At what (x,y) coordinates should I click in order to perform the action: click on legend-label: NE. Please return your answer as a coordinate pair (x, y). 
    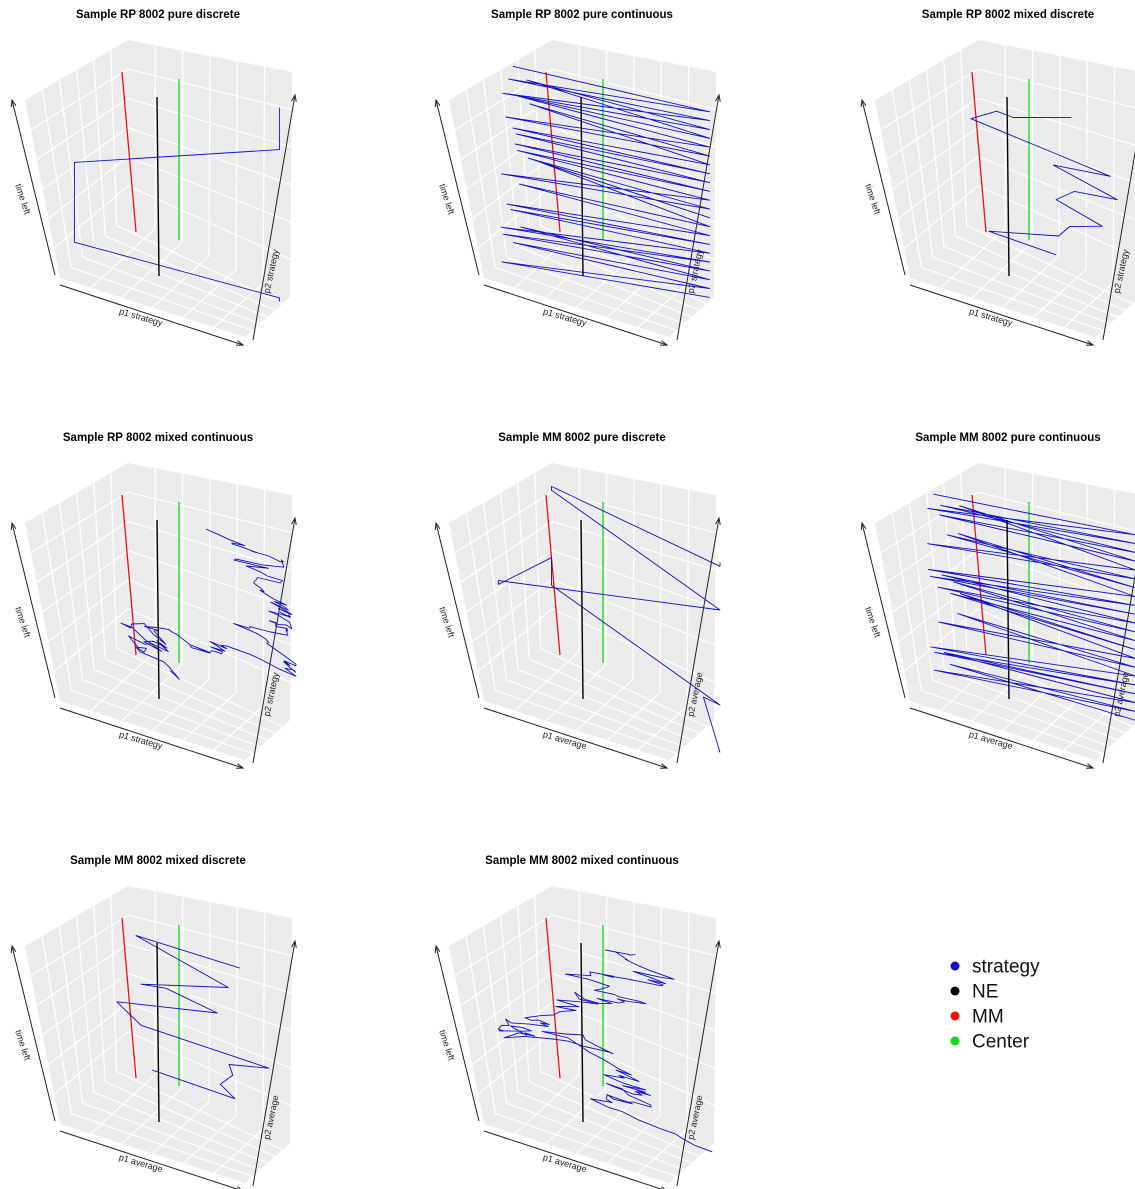
    Looking at the image, I should click on (985, 992).